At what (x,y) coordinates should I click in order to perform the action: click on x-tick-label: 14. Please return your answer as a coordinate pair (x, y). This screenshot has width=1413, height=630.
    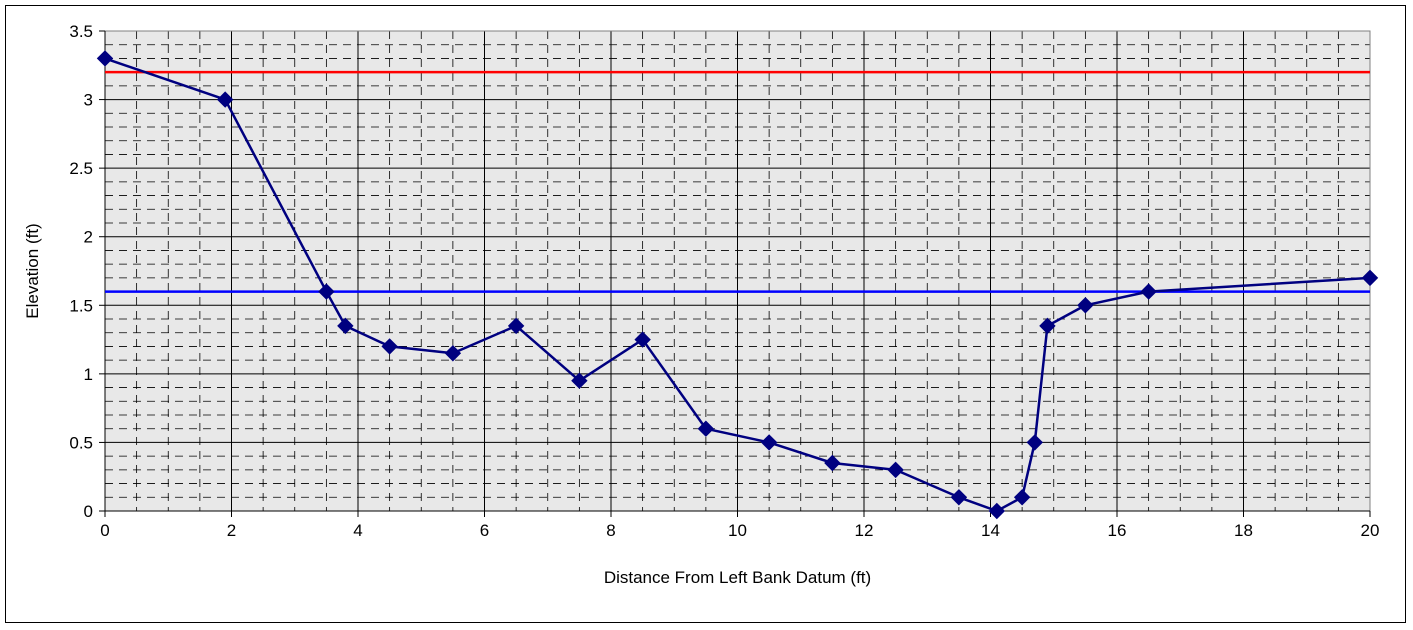
    Looking at the image, I should click on (990, 530).